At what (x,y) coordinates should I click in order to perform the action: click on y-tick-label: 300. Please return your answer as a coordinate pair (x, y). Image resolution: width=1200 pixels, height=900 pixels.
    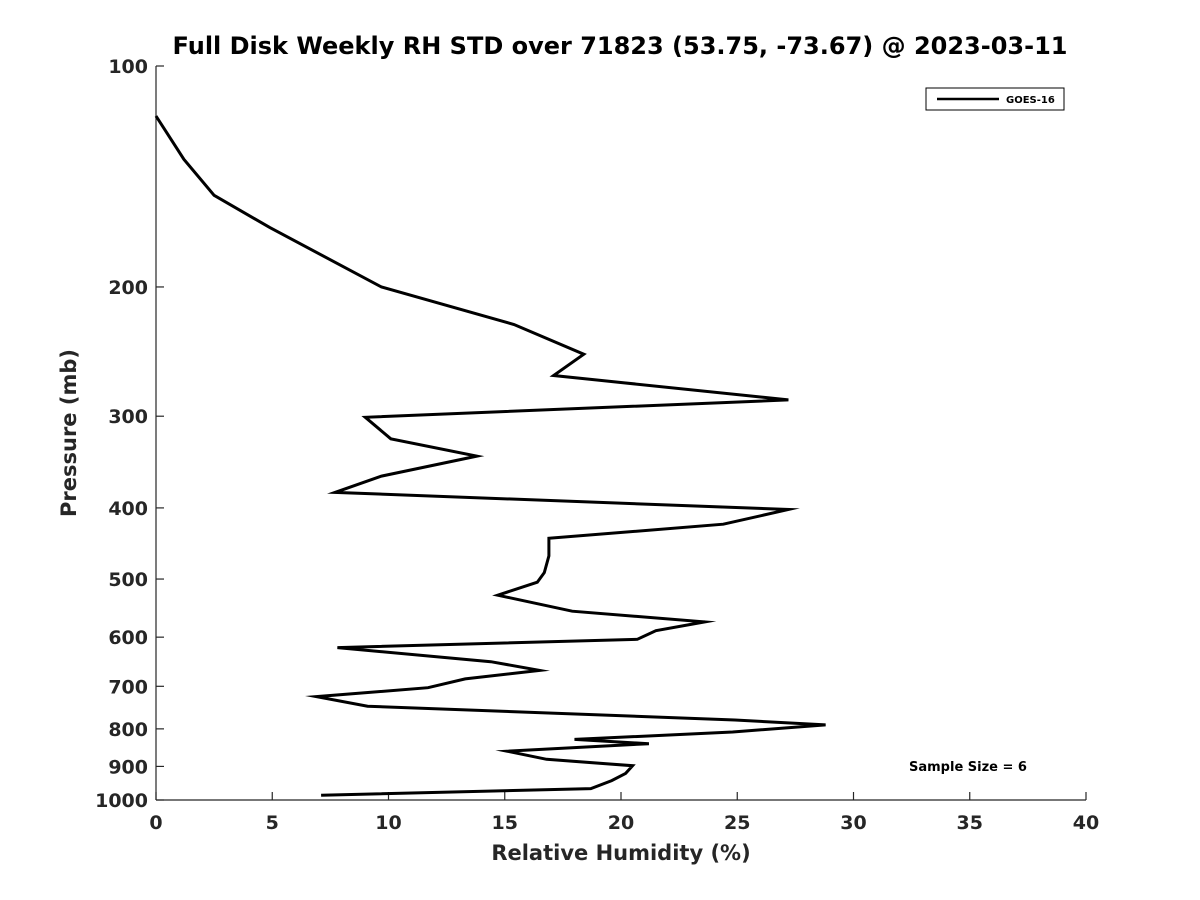
    Looking at the image, I should click on (128, 417).